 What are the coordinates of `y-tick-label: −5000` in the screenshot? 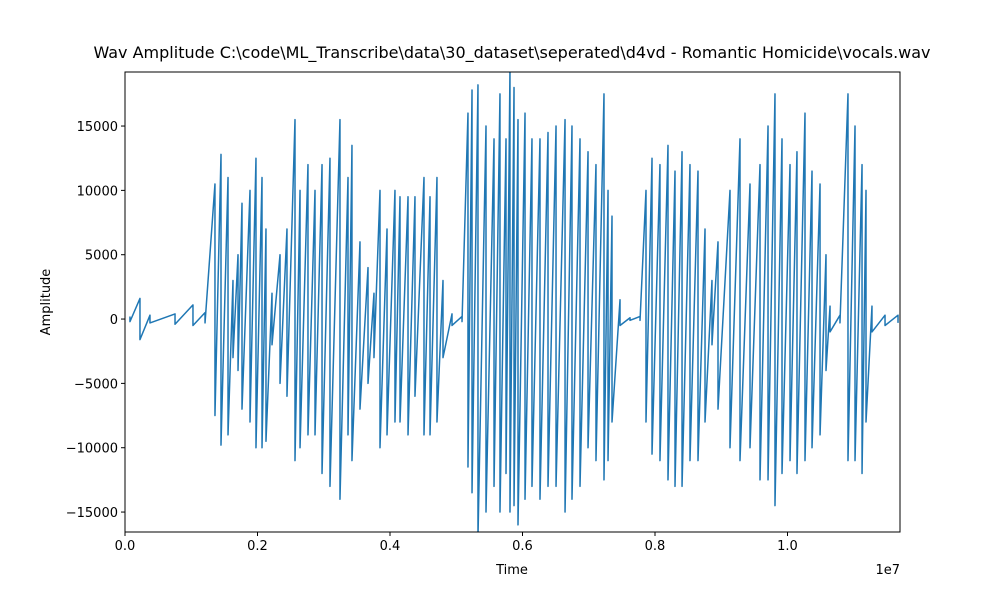 It's located at (96, 384).